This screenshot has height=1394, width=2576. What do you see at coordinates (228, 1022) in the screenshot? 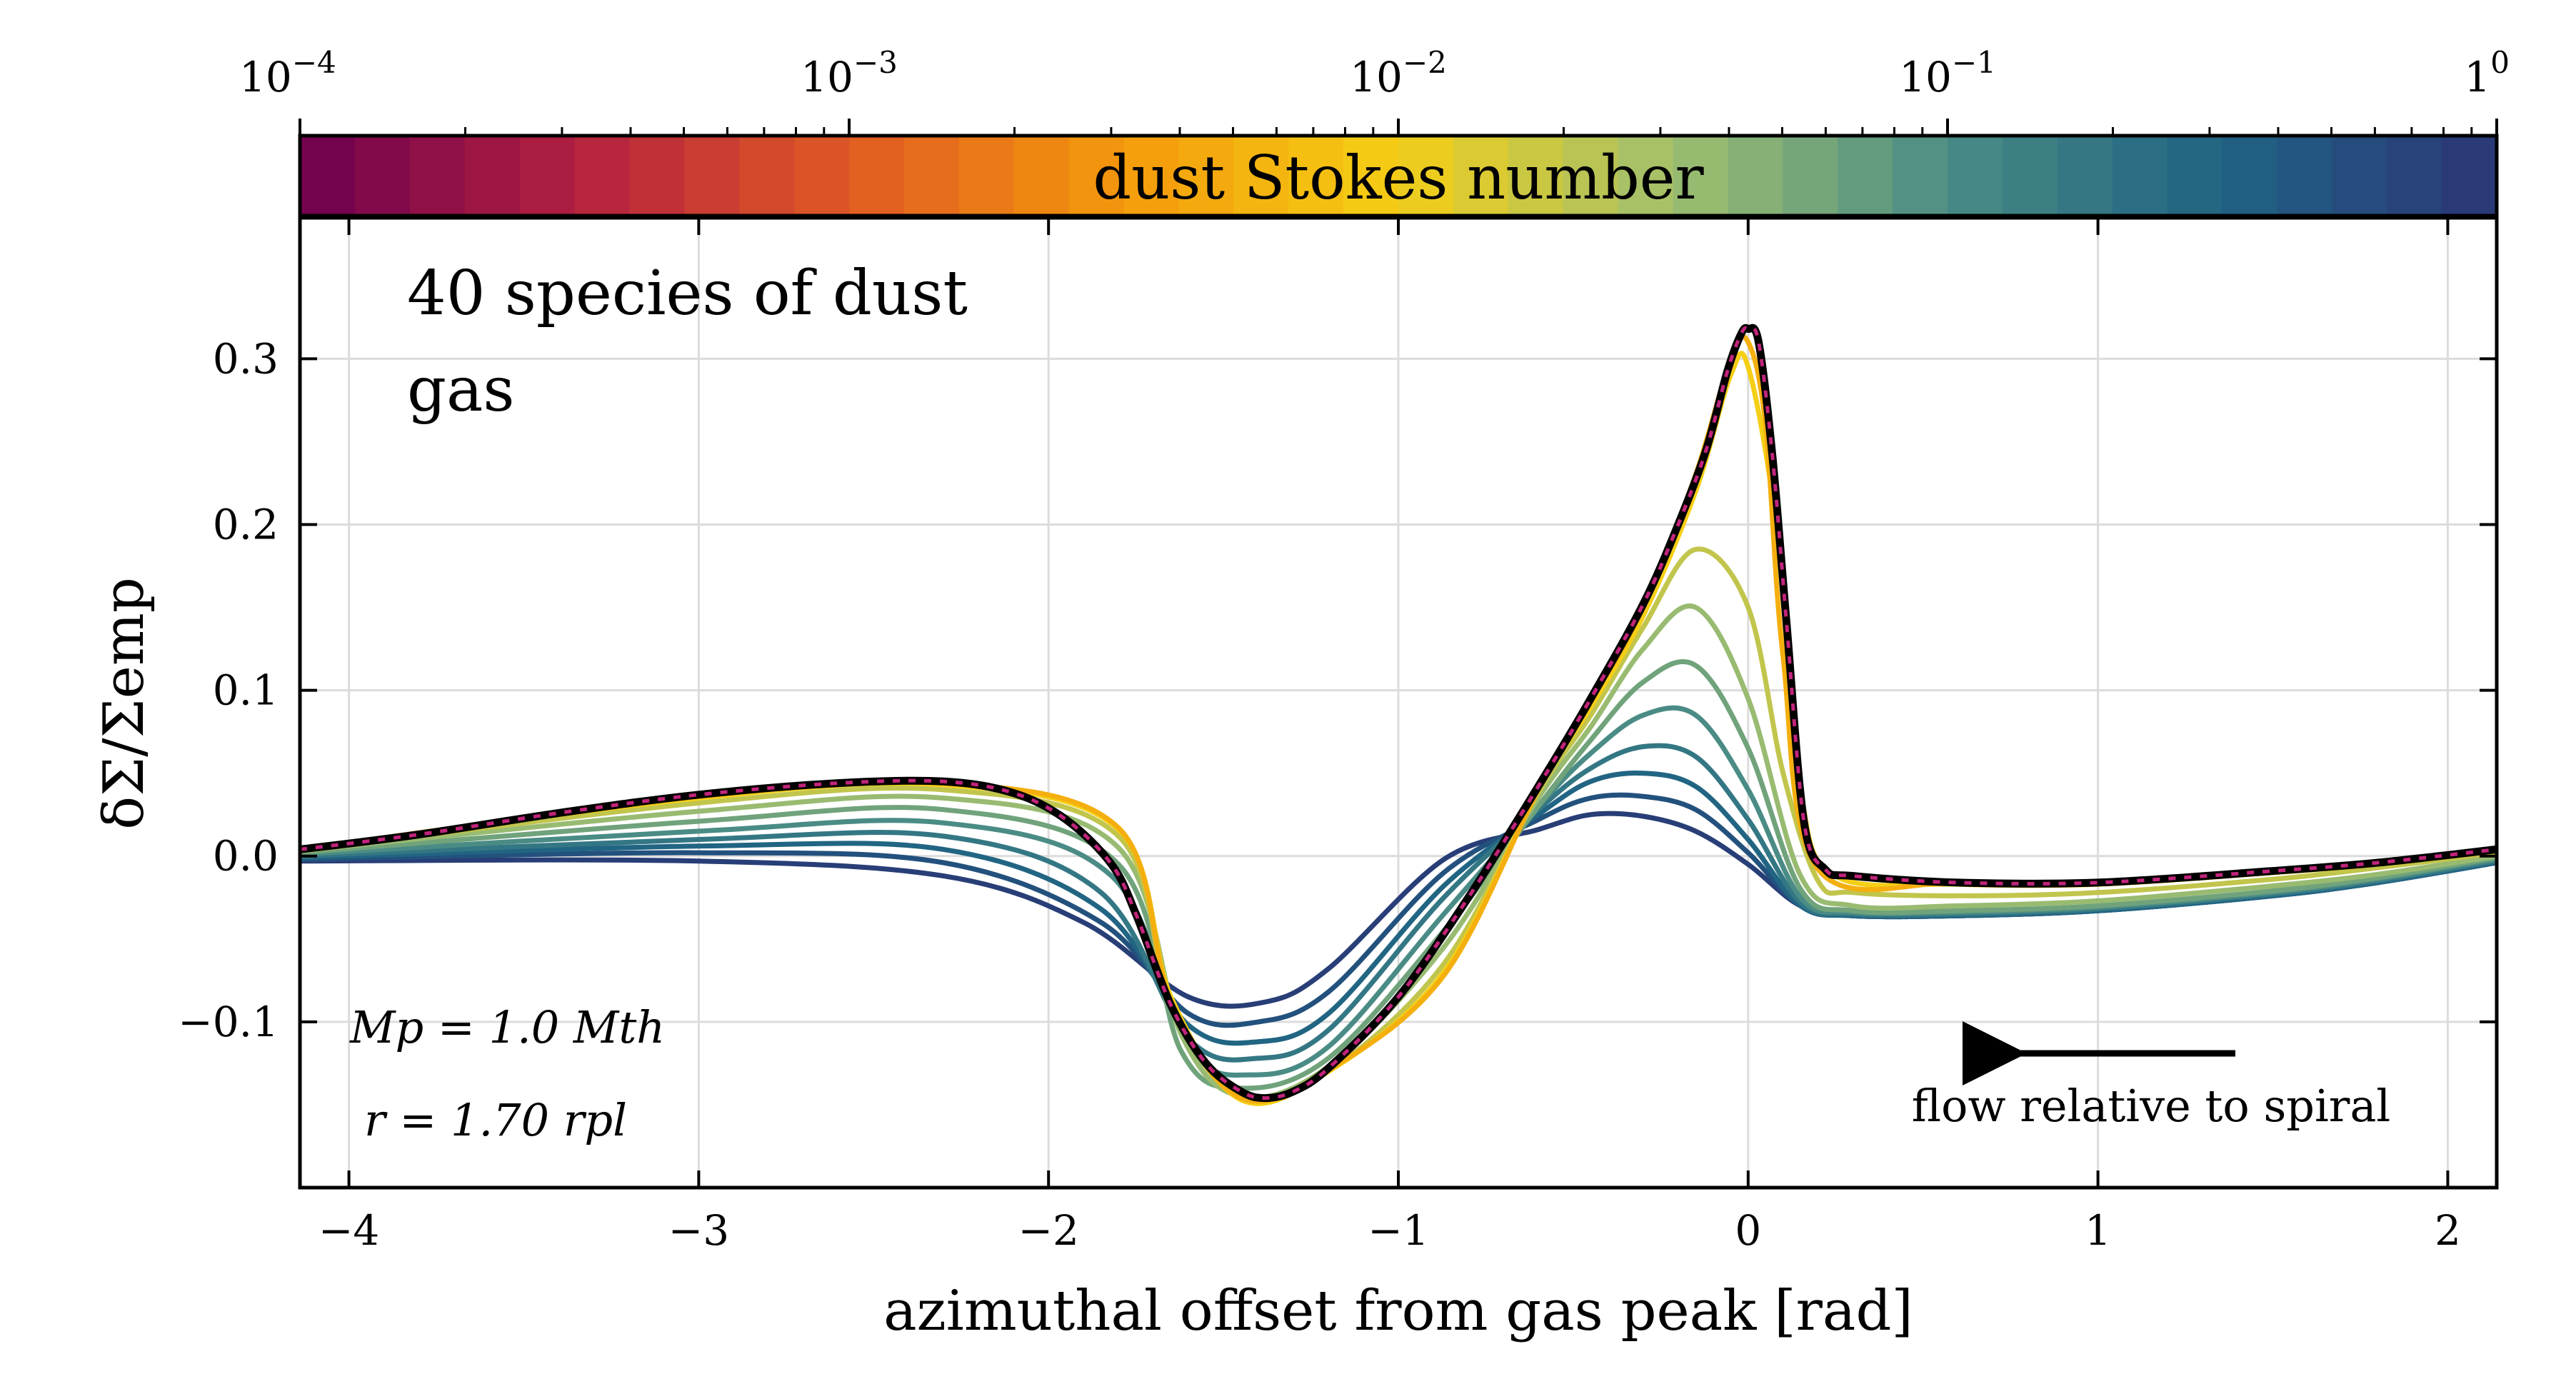
I see `y-tick-label: −0.1` at bounding box center [228, 1022].